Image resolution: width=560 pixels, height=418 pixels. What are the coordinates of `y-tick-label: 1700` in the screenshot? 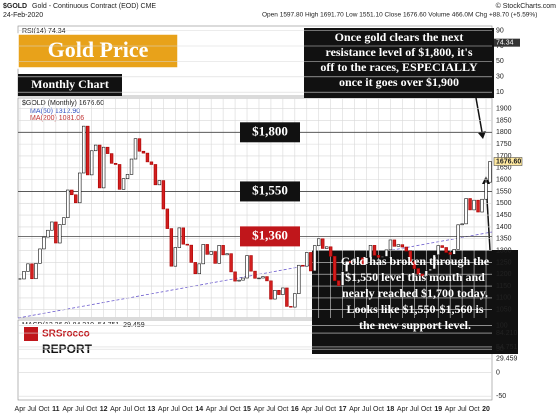 It's located at (504, 156).